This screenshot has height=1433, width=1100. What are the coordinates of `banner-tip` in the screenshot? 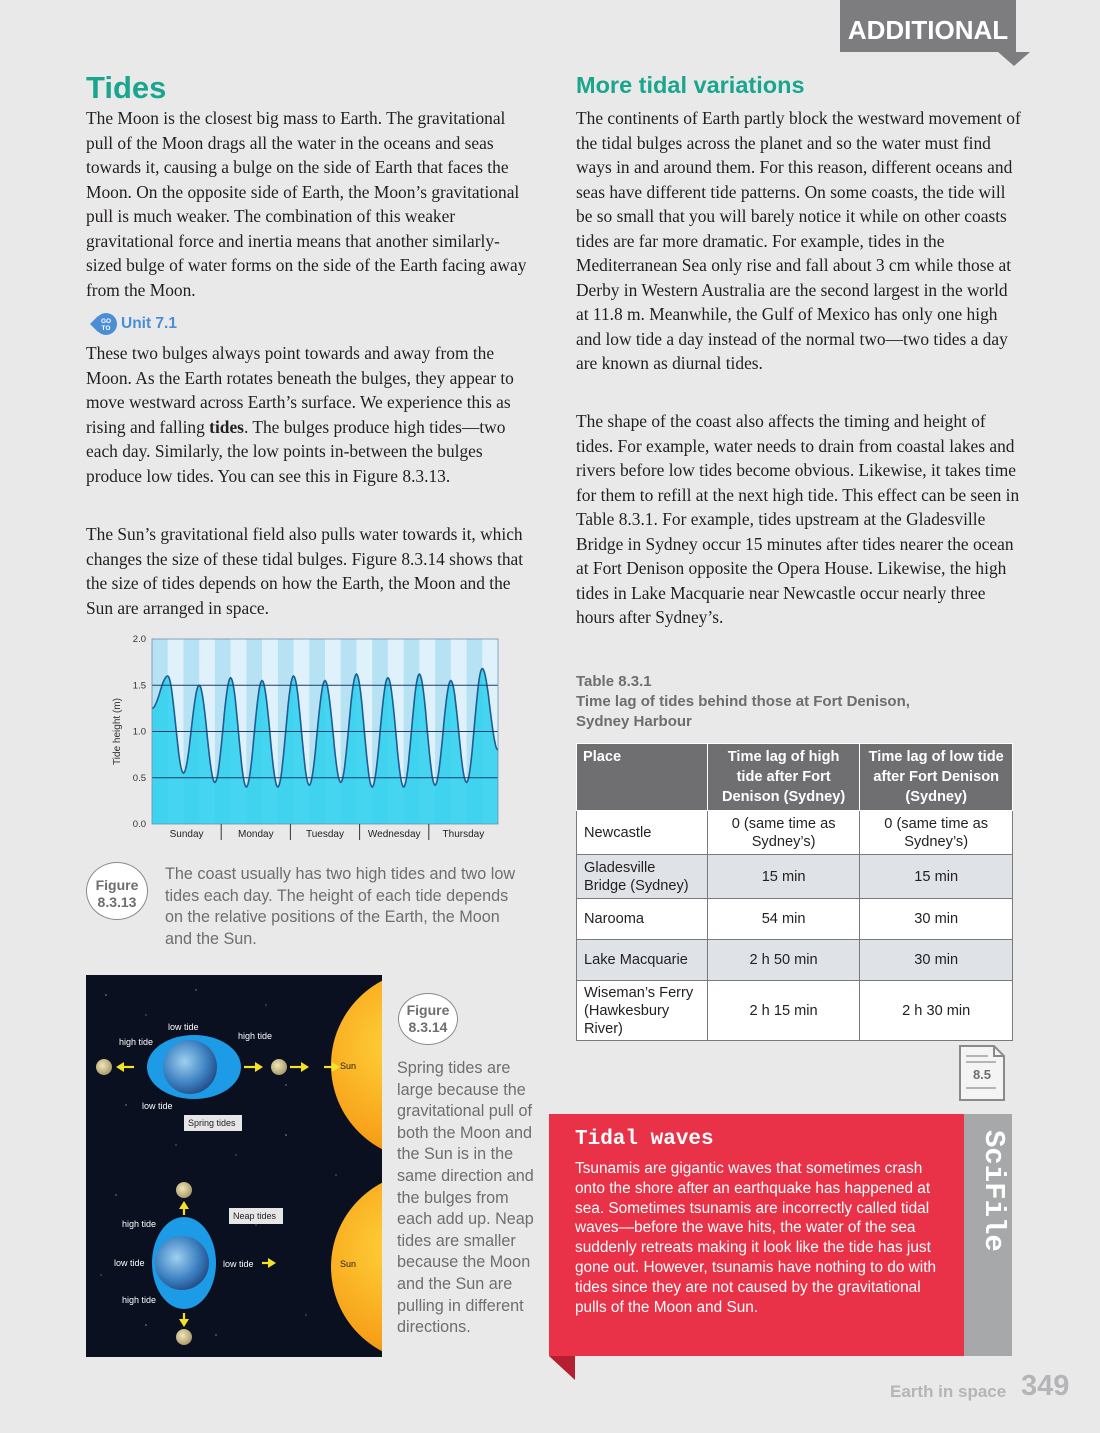 It's located at (1014, 59).